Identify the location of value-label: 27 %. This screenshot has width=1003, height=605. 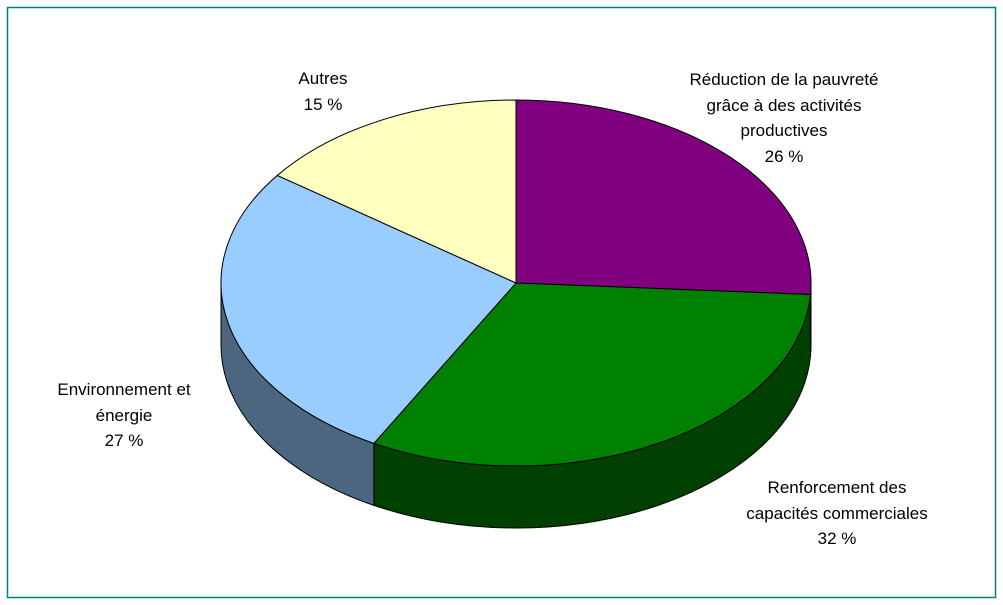
(124, 440).